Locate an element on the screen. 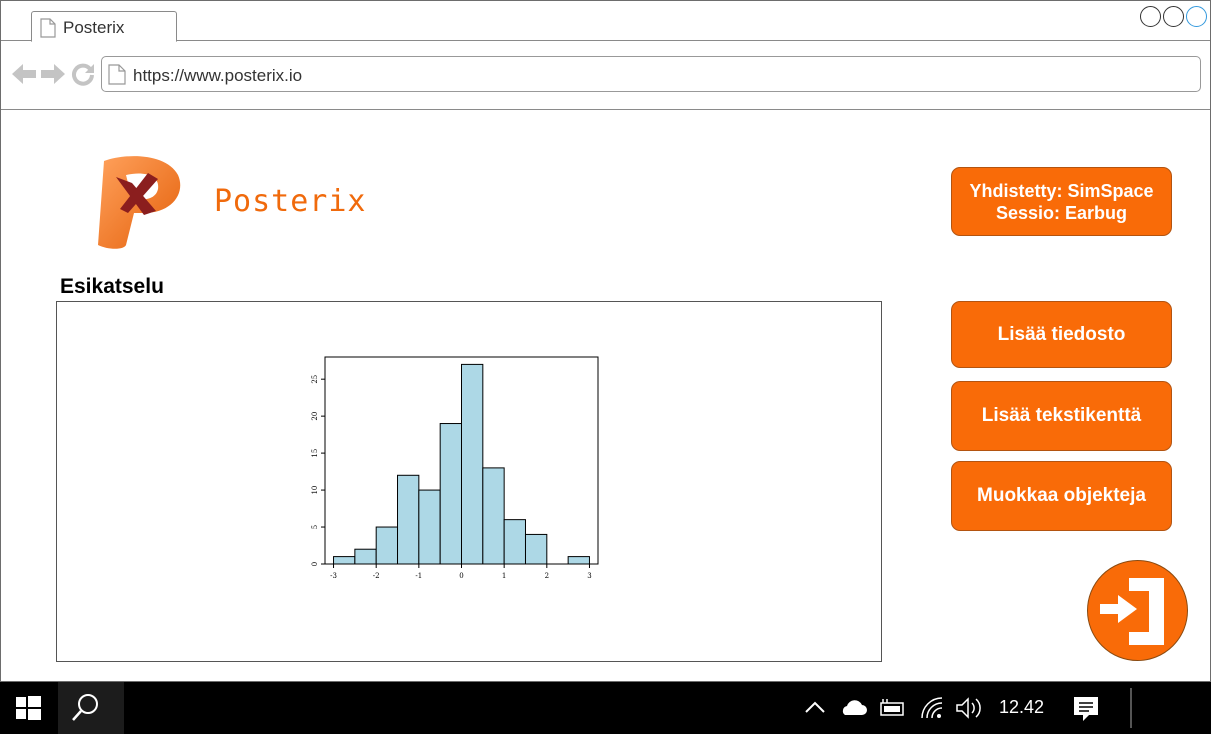  start-button is located at coordinates (29, 708).